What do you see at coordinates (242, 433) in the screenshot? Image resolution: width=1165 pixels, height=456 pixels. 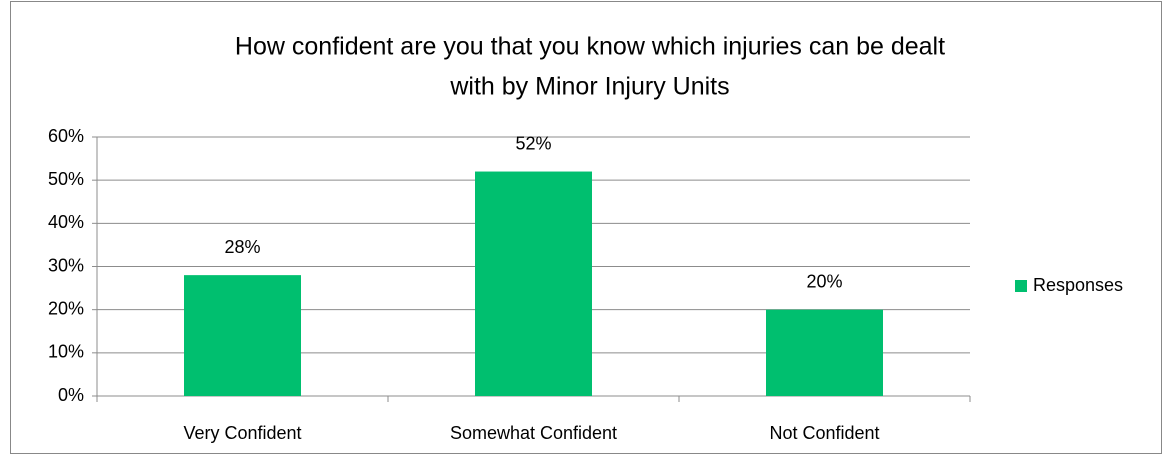 I see `x-tick-label: Very Confident` at bounding box center [242, 433].